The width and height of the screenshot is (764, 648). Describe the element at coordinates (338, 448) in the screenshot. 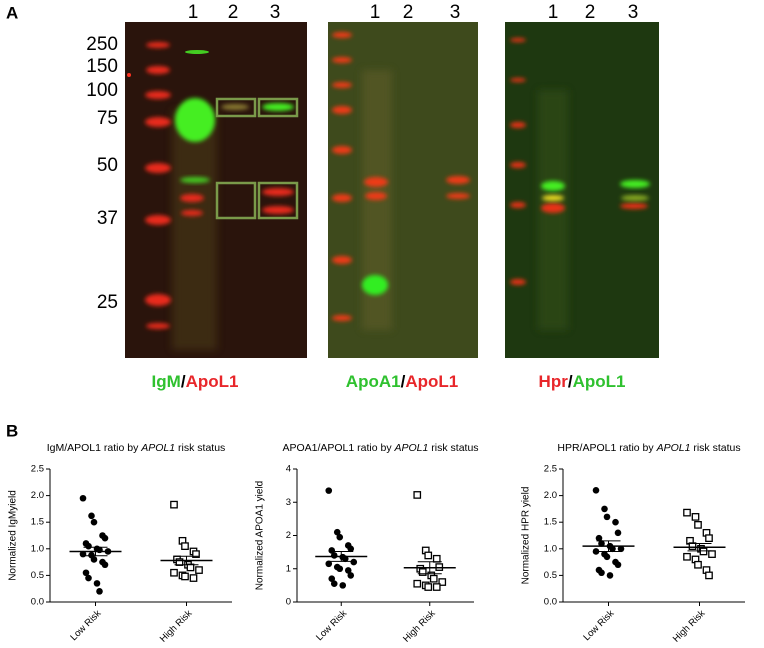

I see `title-part: APOA1/APOL1 ratio by` at that location.